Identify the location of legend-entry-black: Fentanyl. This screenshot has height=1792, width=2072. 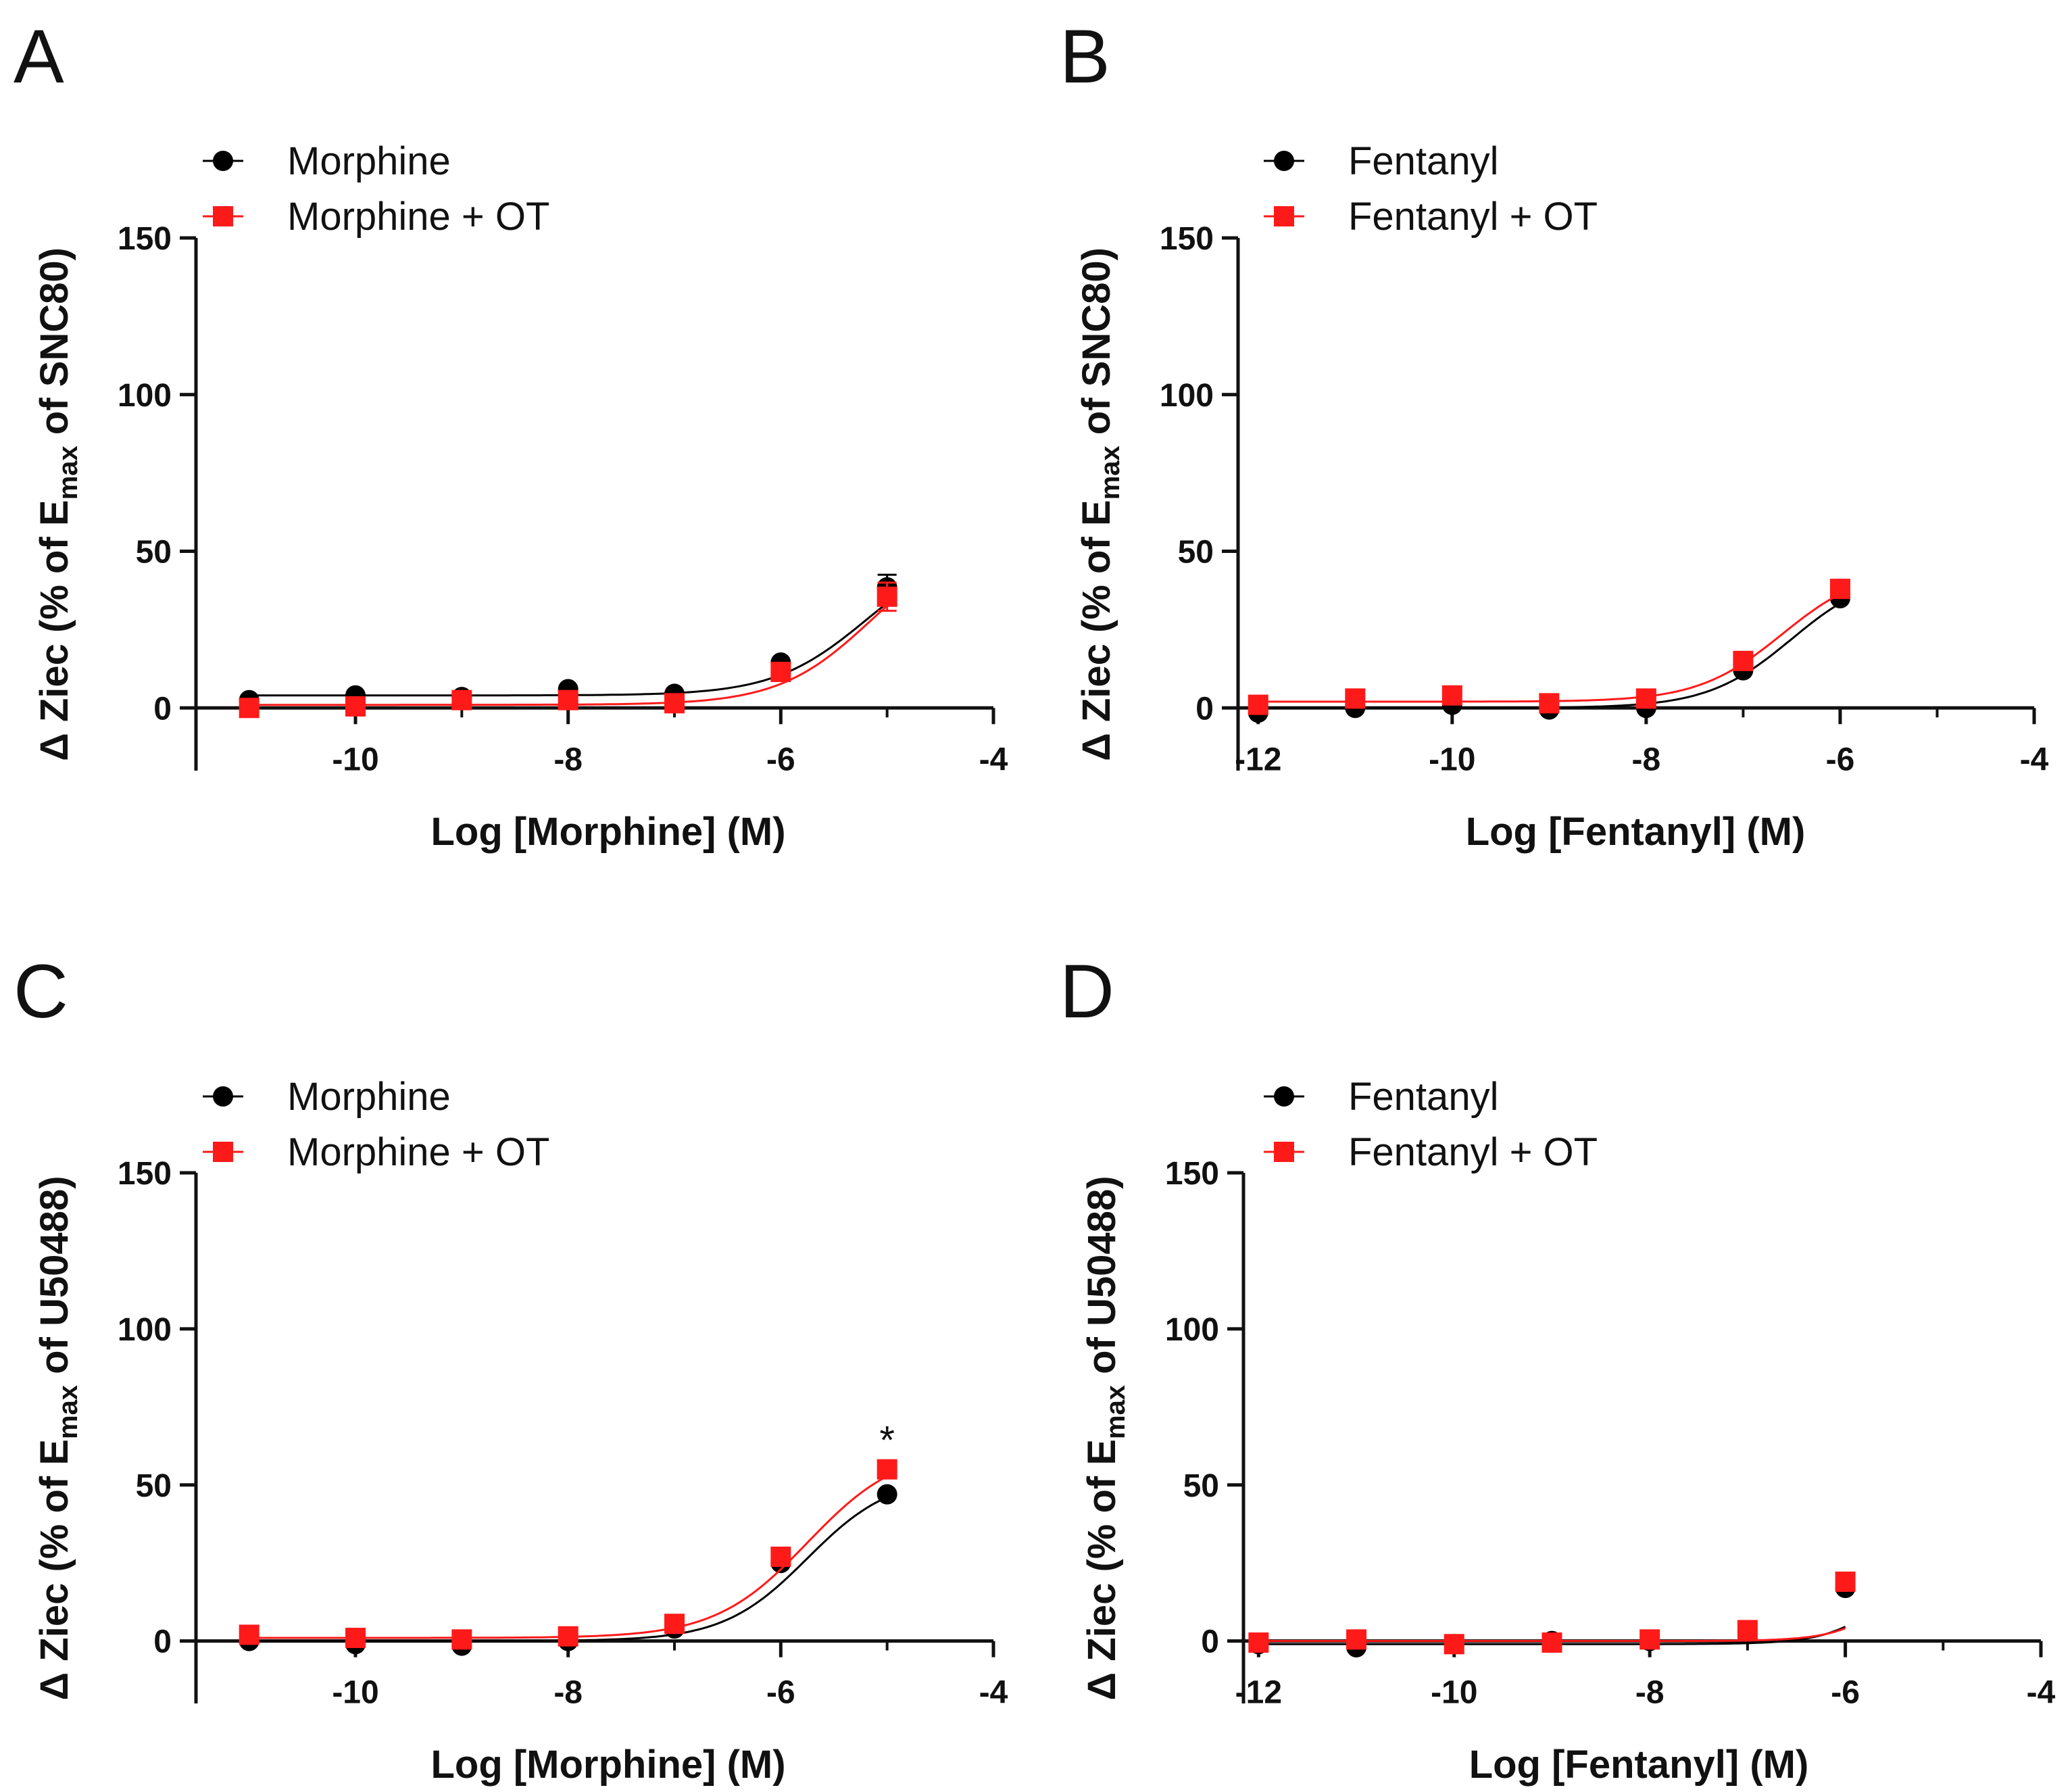
(1381, 161).